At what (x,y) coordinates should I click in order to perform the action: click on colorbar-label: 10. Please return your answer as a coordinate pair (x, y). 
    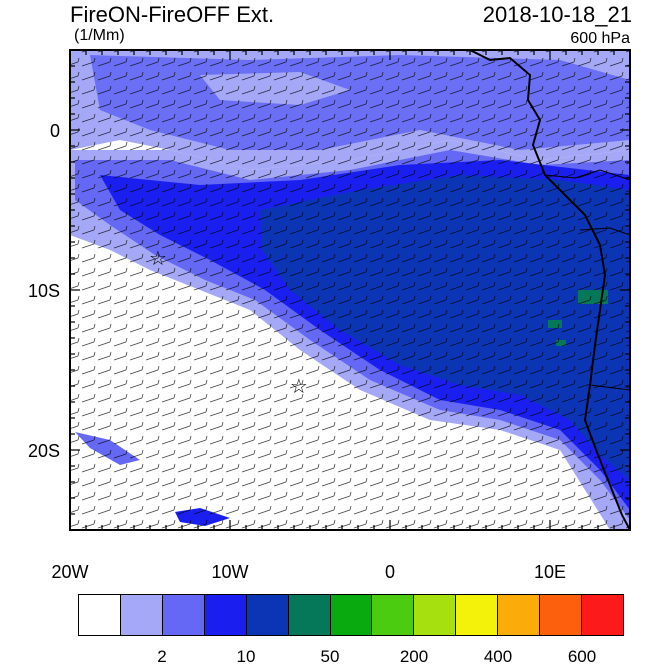
    Looking at the image, I should click on (246, 656).